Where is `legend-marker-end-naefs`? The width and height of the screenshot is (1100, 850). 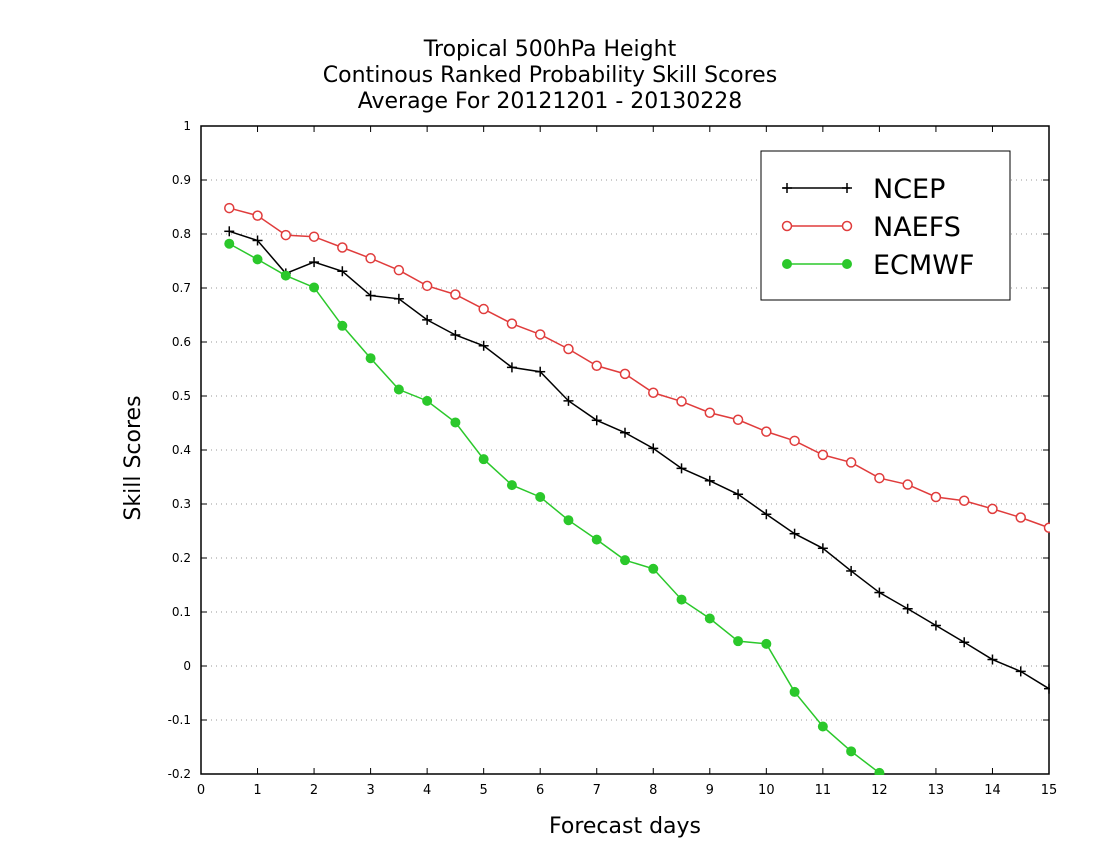
legend-marker-end-naefs is located at coordinates (847, 226).